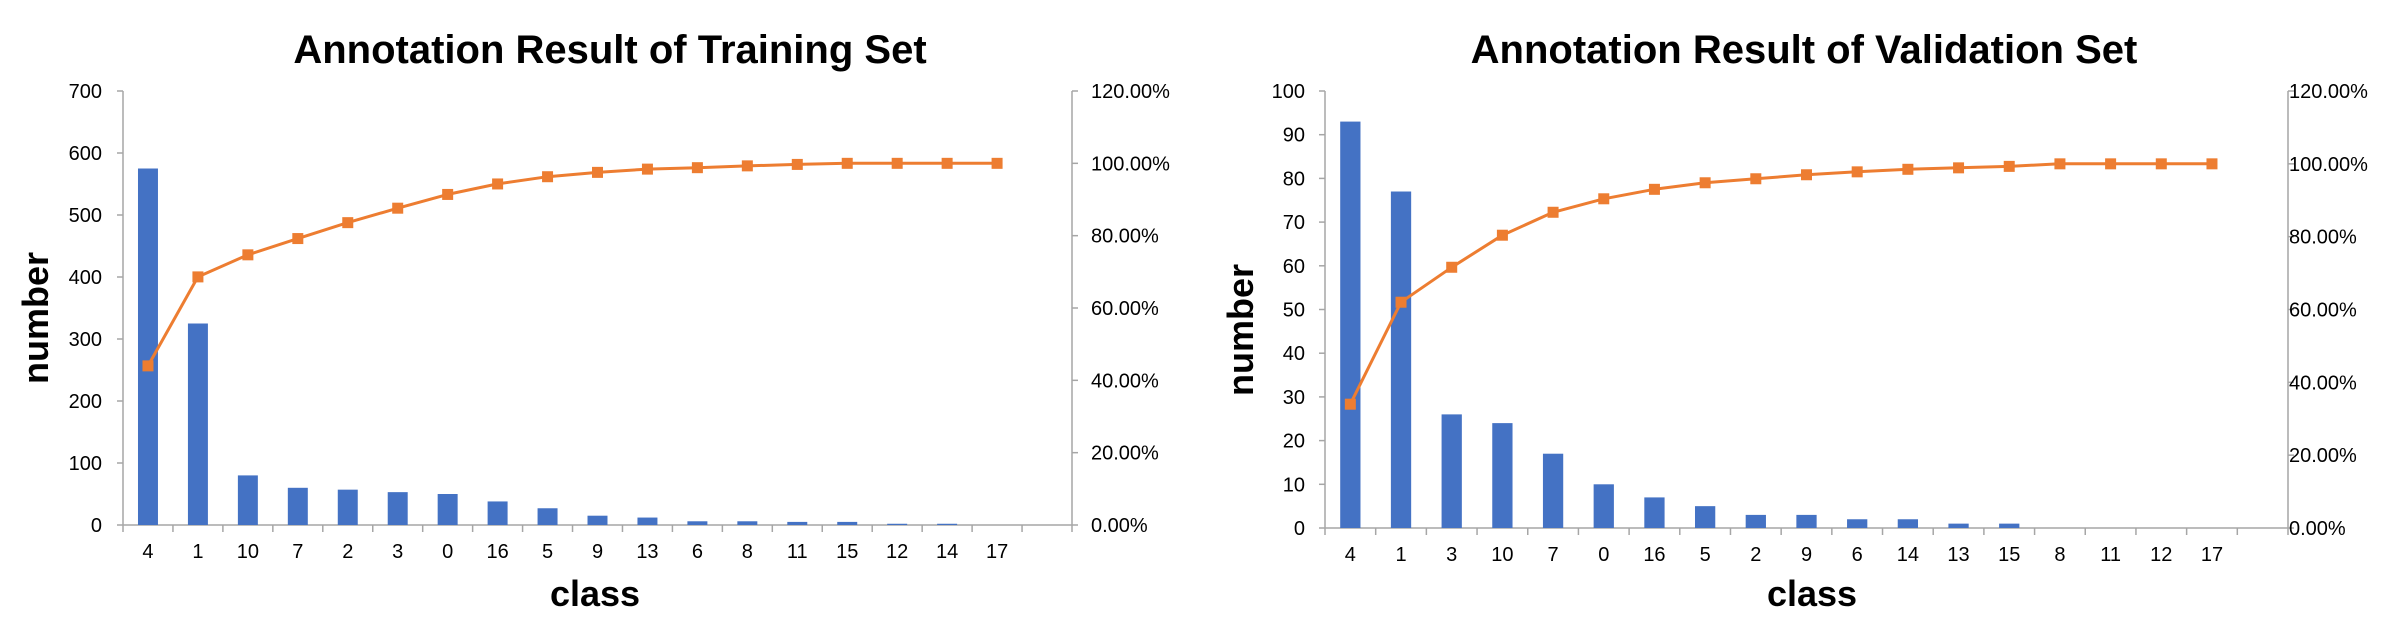 This screenshot has height=623, width=2395. Describe the element at coordinates (1294, 354) in the screenshot. I see `y-tick-label: 40` at that location.